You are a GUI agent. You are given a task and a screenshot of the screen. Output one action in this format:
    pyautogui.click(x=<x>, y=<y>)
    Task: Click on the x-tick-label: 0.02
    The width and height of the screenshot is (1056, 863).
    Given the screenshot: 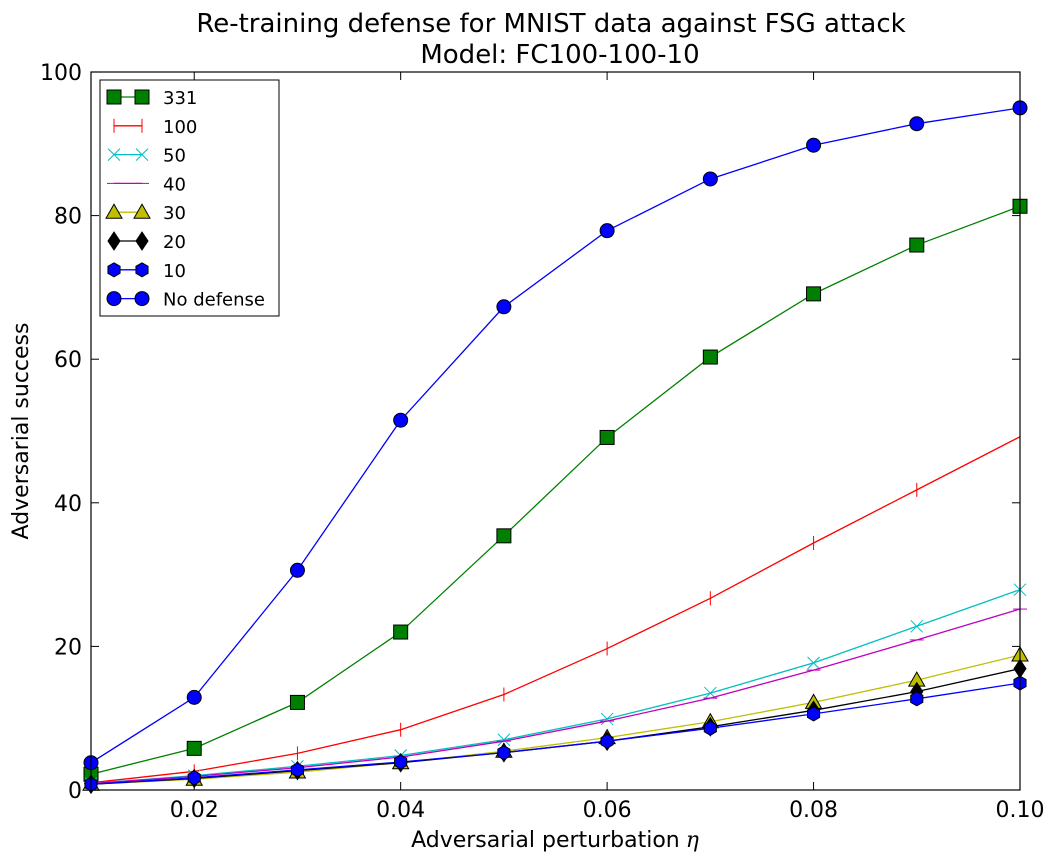 What is the action you would take?
    pyautogui.click(x=194, y=810)
    